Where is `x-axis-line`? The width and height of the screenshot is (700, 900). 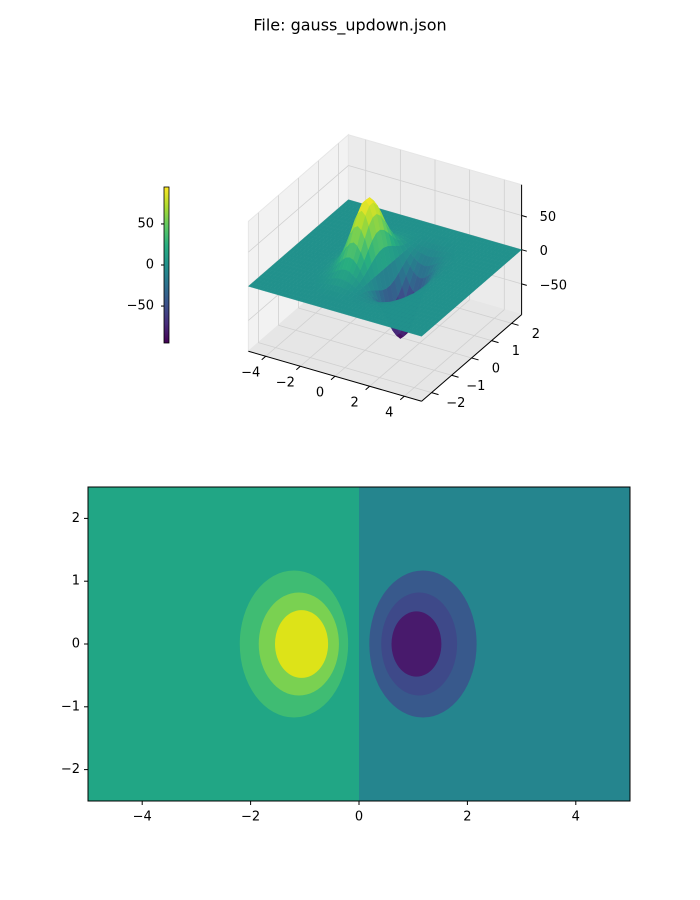 x-axis-line is located at coordinates (335, 376).